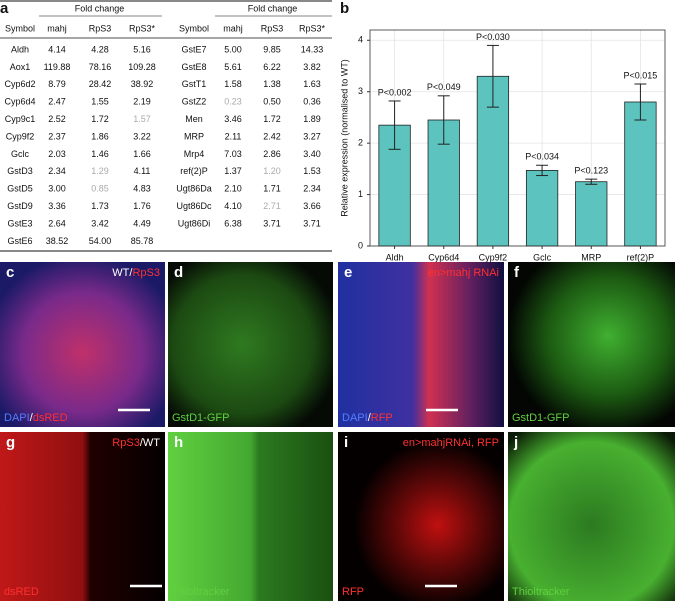 This screenshot has width=675, height=601. I want to click on label-segment: en>mahjRNAi, RFP, so click(451, 443).